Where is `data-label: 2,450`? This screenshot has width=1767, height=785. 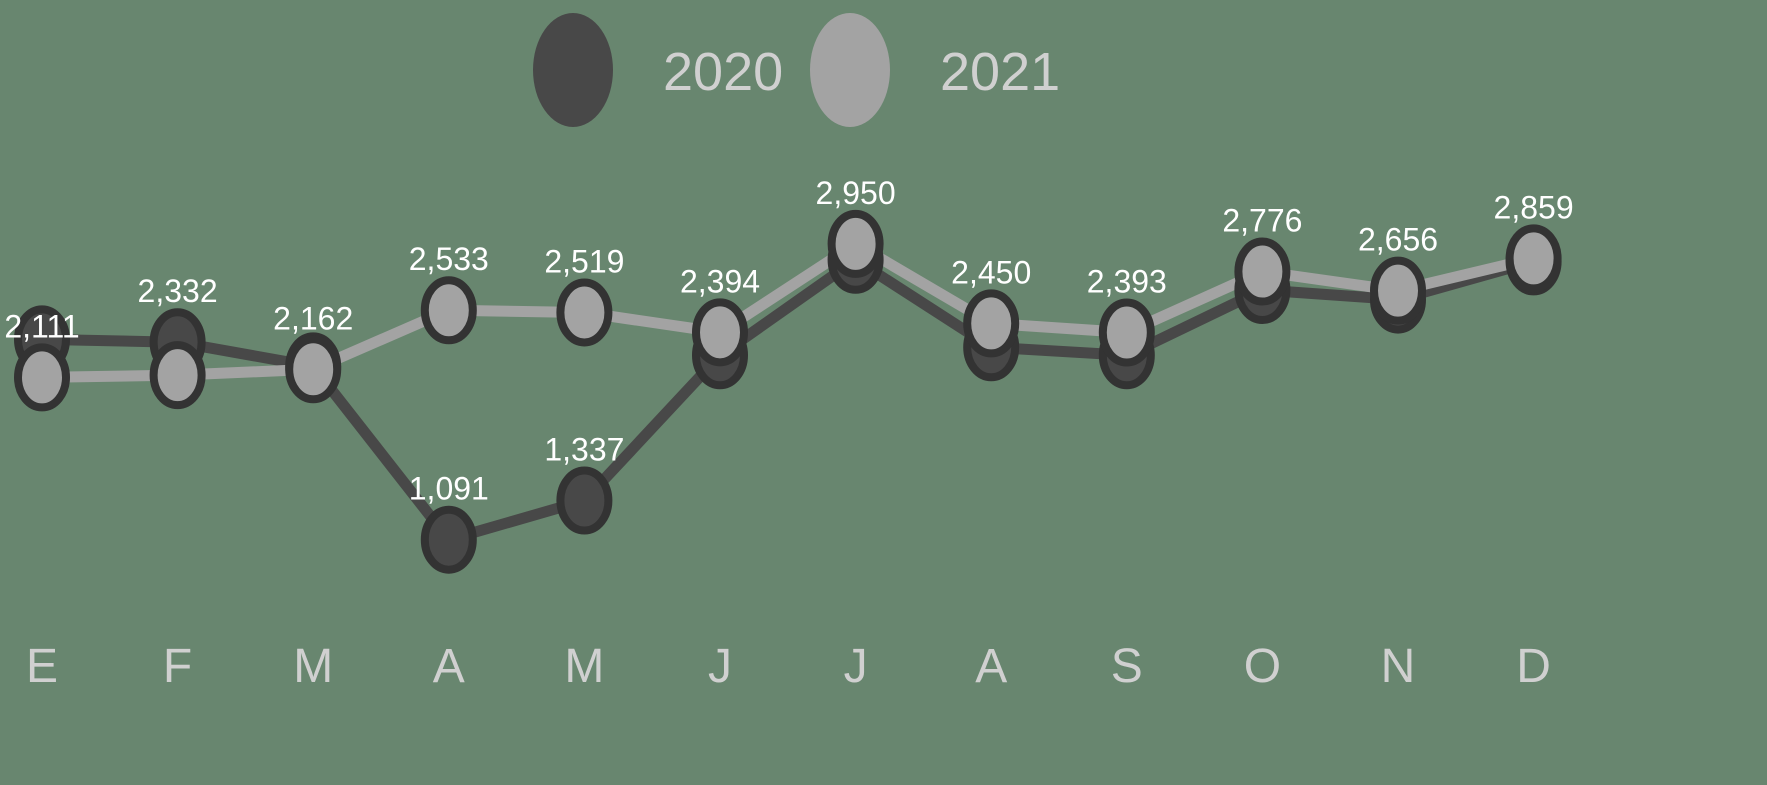
data-label: 2,450 is located at coordinates (991, 272).